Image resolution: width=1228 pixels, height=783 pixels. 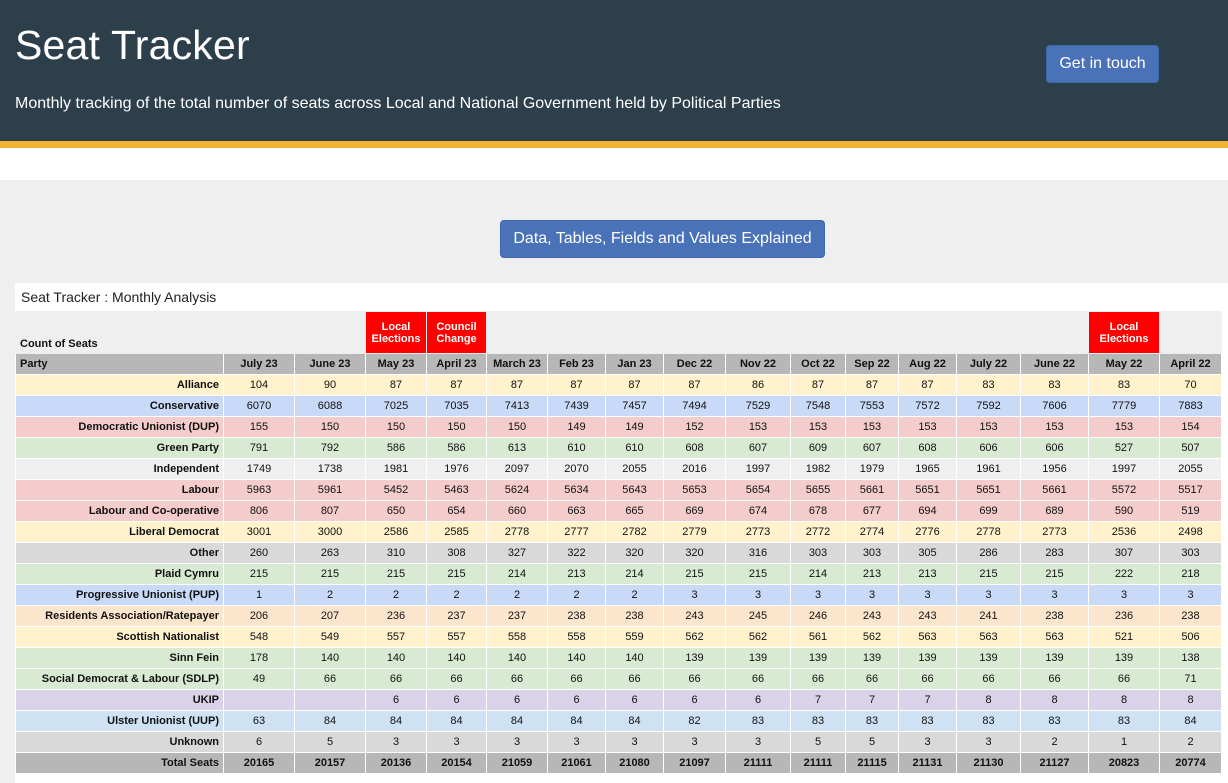 I want to click on total-cell: 20157, so click(x=330, y=763).